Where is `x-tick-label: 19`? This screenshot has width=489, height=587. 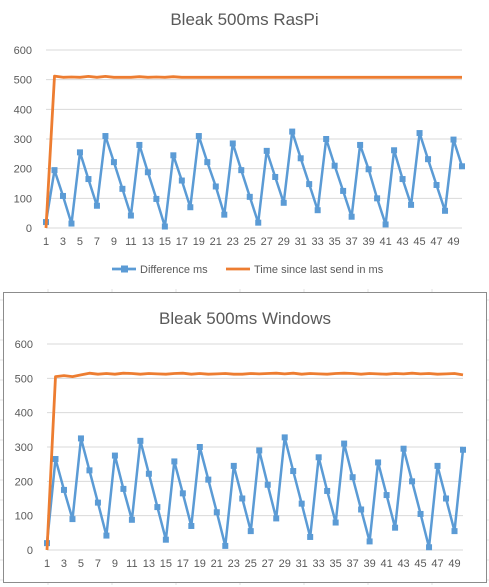 x-tick-label: 19 is located at coordinates (199, 242).